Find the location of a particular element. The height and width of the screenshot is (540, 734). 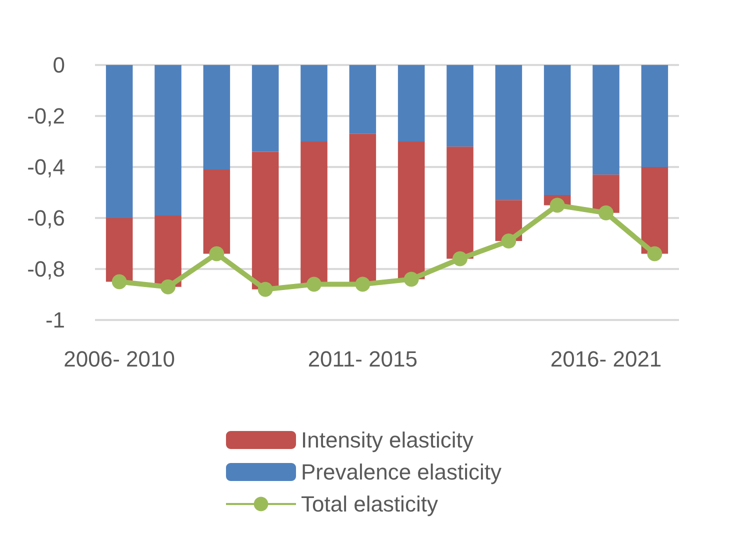

y-tick-label: -0,8 is located at coordinates (46, 269).